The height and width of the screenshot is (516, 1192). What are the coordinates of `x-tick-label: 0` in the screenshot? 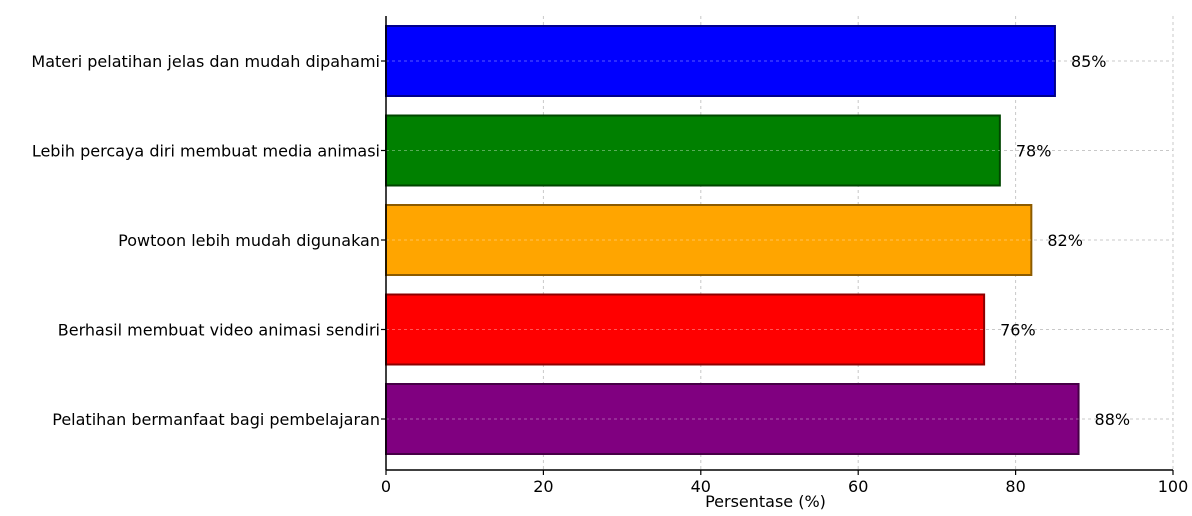 It's located at (386, 486).